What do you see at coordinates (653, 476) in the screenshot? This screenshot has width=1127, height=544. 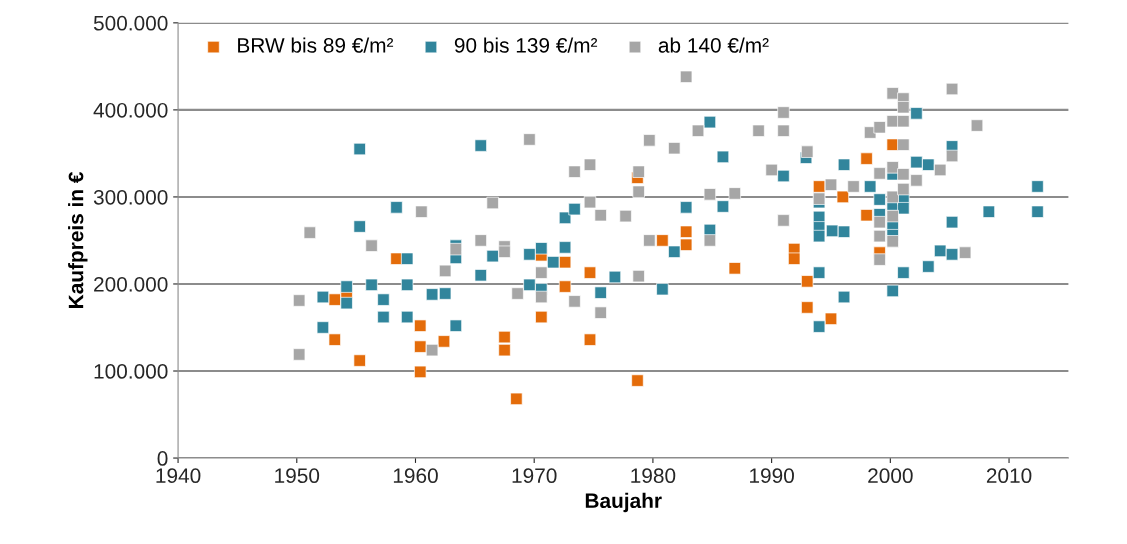 I see `x-tick-label: 1980` at bounding box center [653, 476].